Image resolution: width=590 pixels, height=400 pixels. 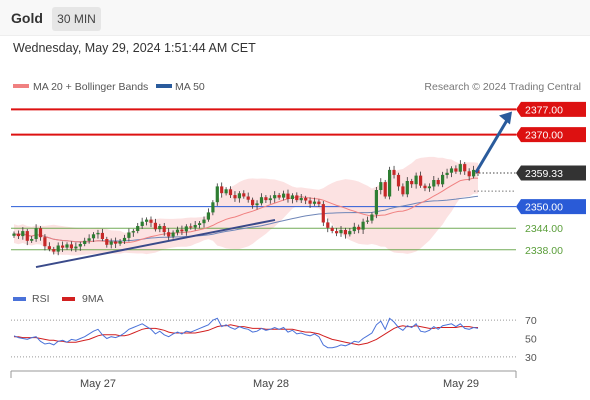 I want to click on rsi-ma9-line, so click(x=246, y=335).